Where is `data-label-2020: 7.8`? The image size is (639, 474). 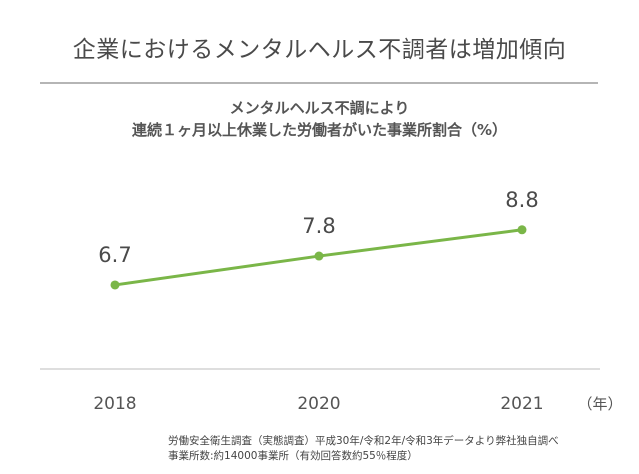
data-label-2020: 7.8 is located at coordinates (318, 226).